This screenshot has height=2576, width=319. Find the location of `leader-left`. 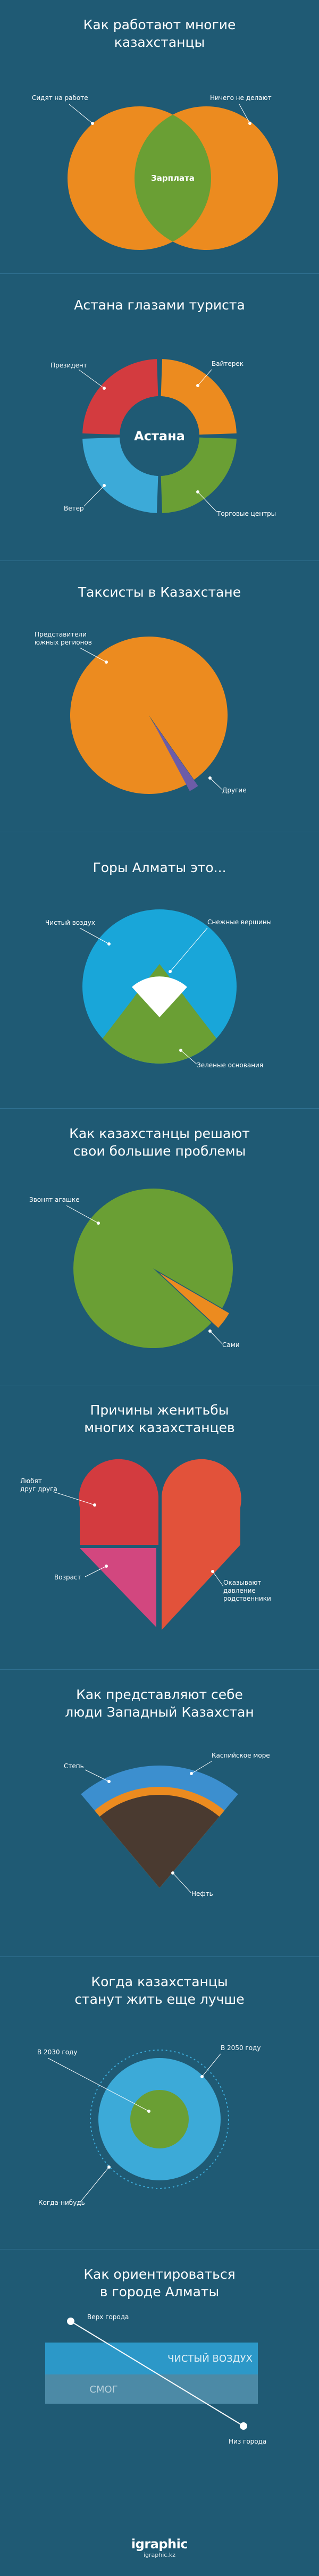

leader-left is located at coordinates (81, 114).